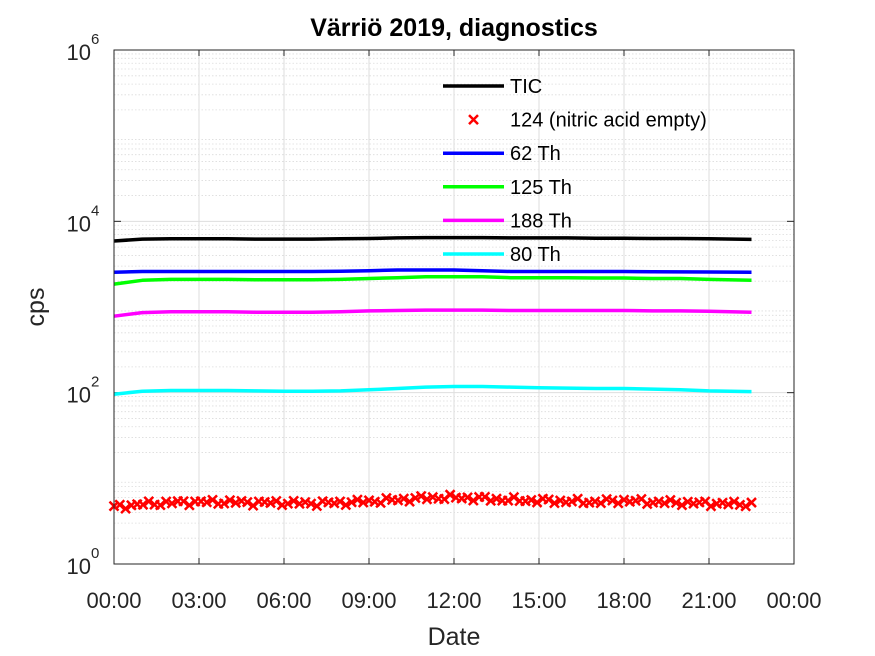  What do you see at coordinates (36, 307) in the screenshot?
I see `y-axis-label: cps` at bounding box center [36, 307].